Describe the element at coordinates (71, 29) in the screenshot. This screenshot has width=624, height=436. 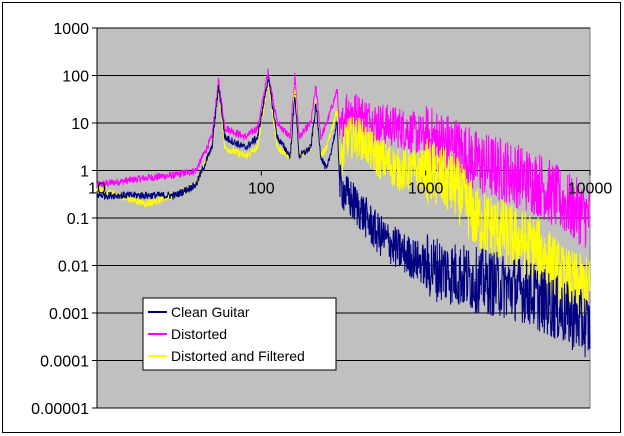
I see `y-tick-label: 1000` at that location.